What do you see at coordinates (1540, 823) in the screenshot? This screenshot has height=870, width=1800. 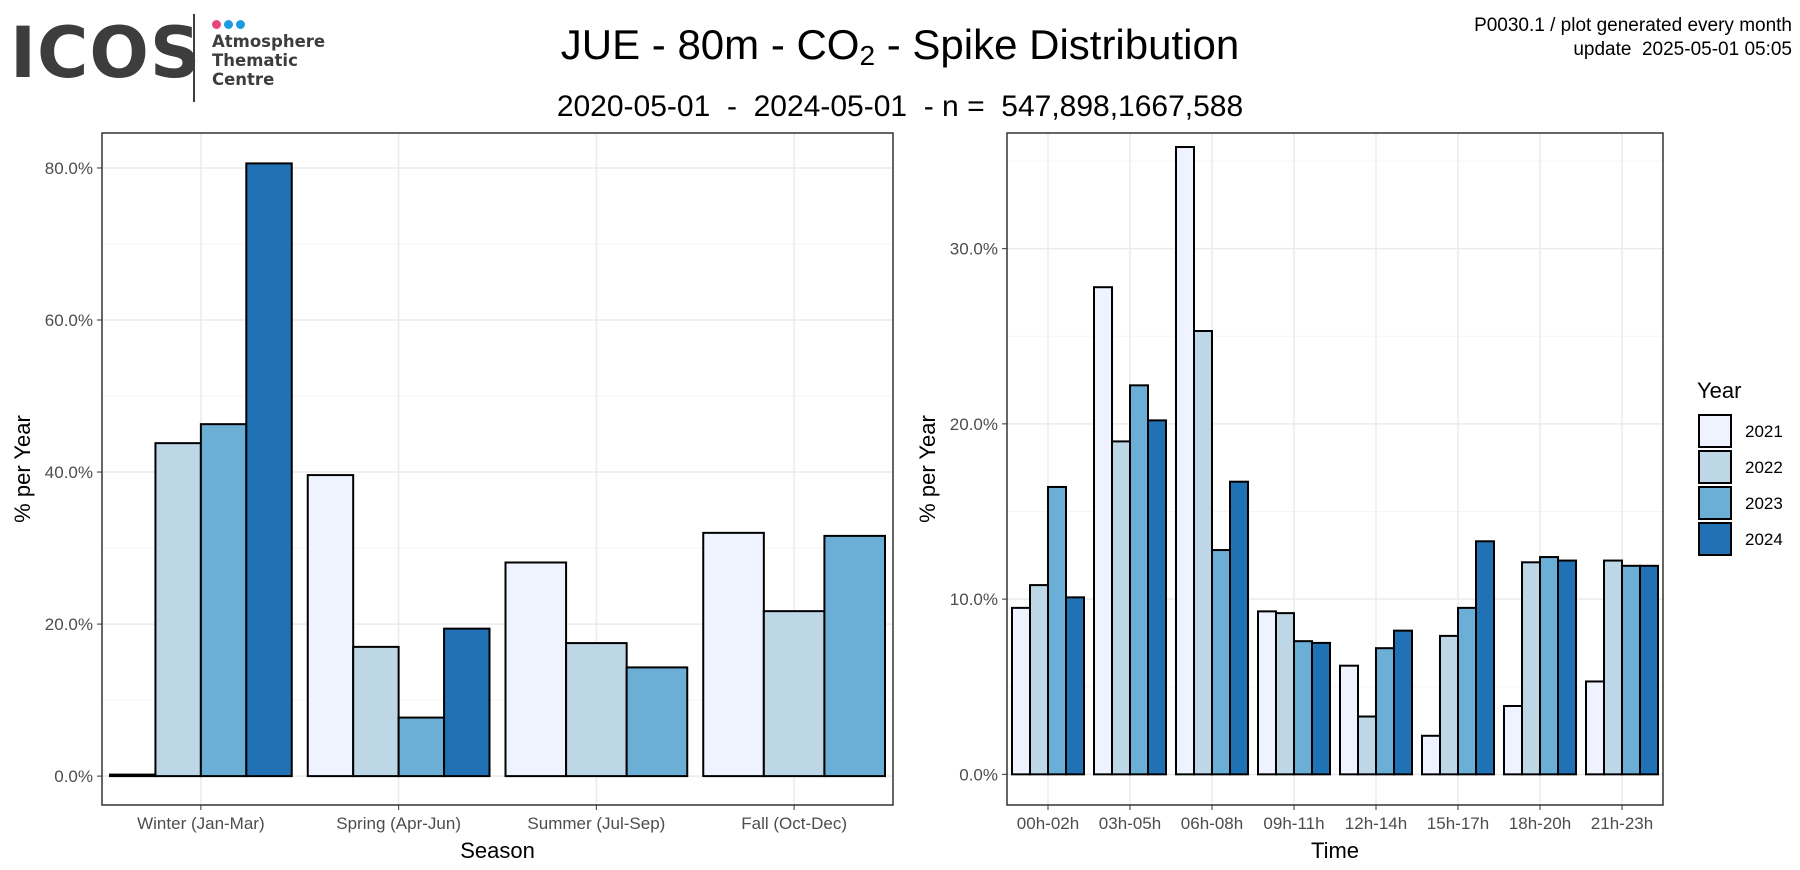 I see `x-tick-label: 18h-20h` at bounding box center [1540, 823].